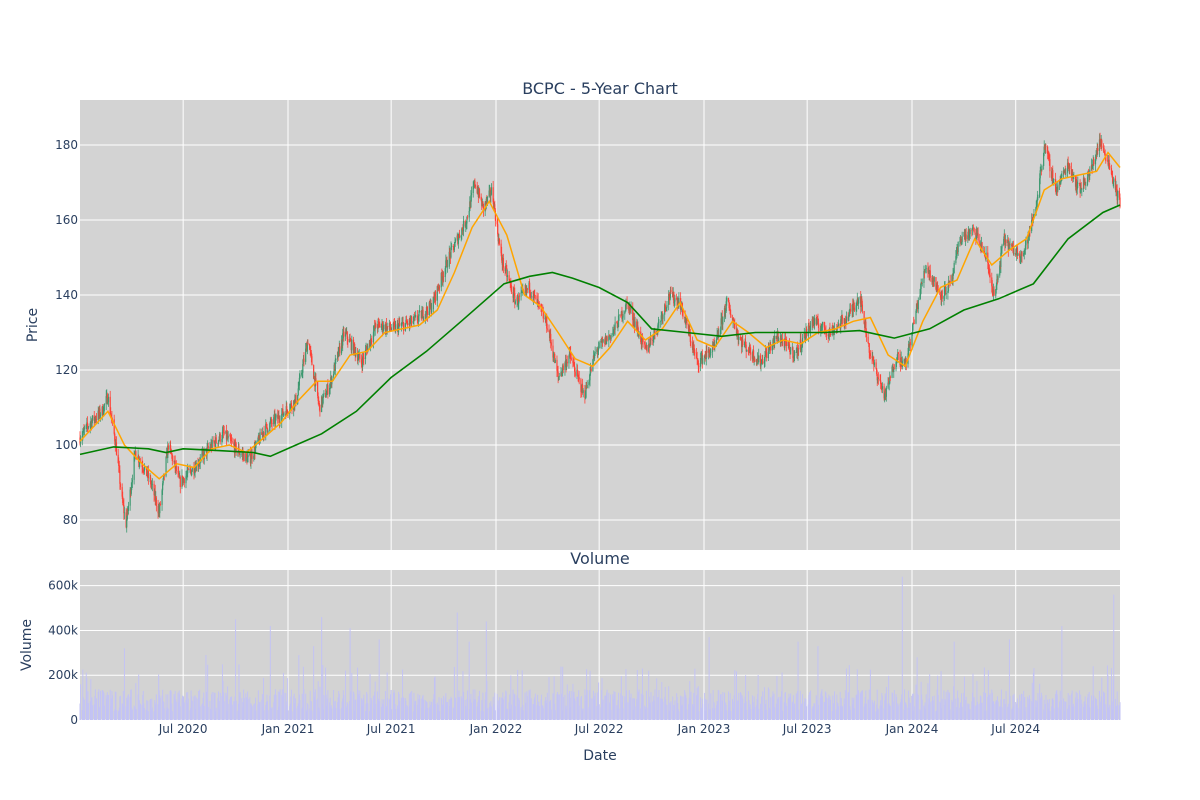 This screenshot has height=800, width=1200. What do you see at coordinates (496, 729) in the screenshot?
I see `date-tick-label: Jan 2022` at bounding box center [496, 729].